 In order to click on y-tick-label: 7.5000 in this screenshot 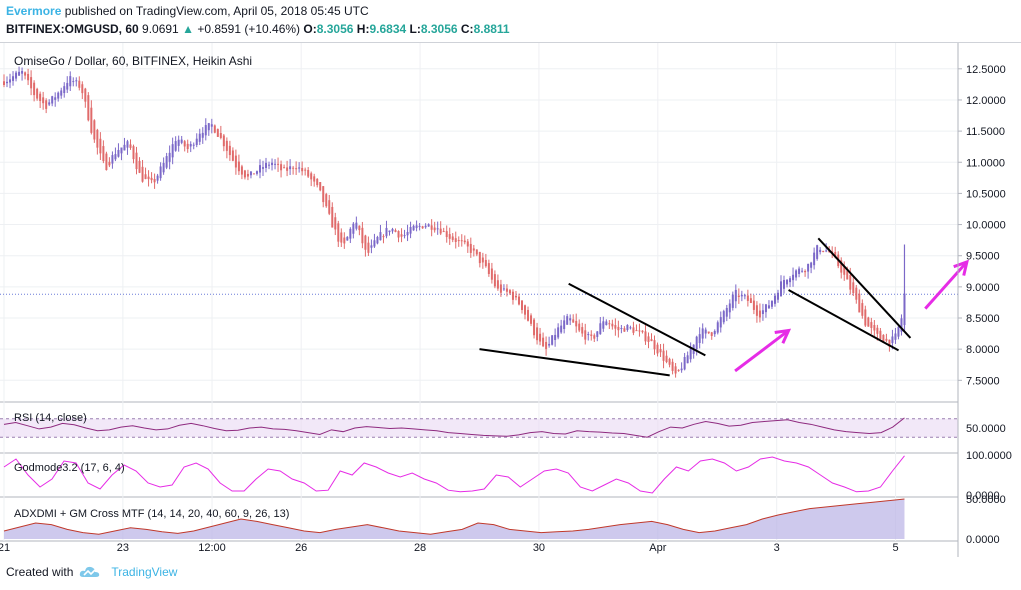, I will do `click(983, 381)`.